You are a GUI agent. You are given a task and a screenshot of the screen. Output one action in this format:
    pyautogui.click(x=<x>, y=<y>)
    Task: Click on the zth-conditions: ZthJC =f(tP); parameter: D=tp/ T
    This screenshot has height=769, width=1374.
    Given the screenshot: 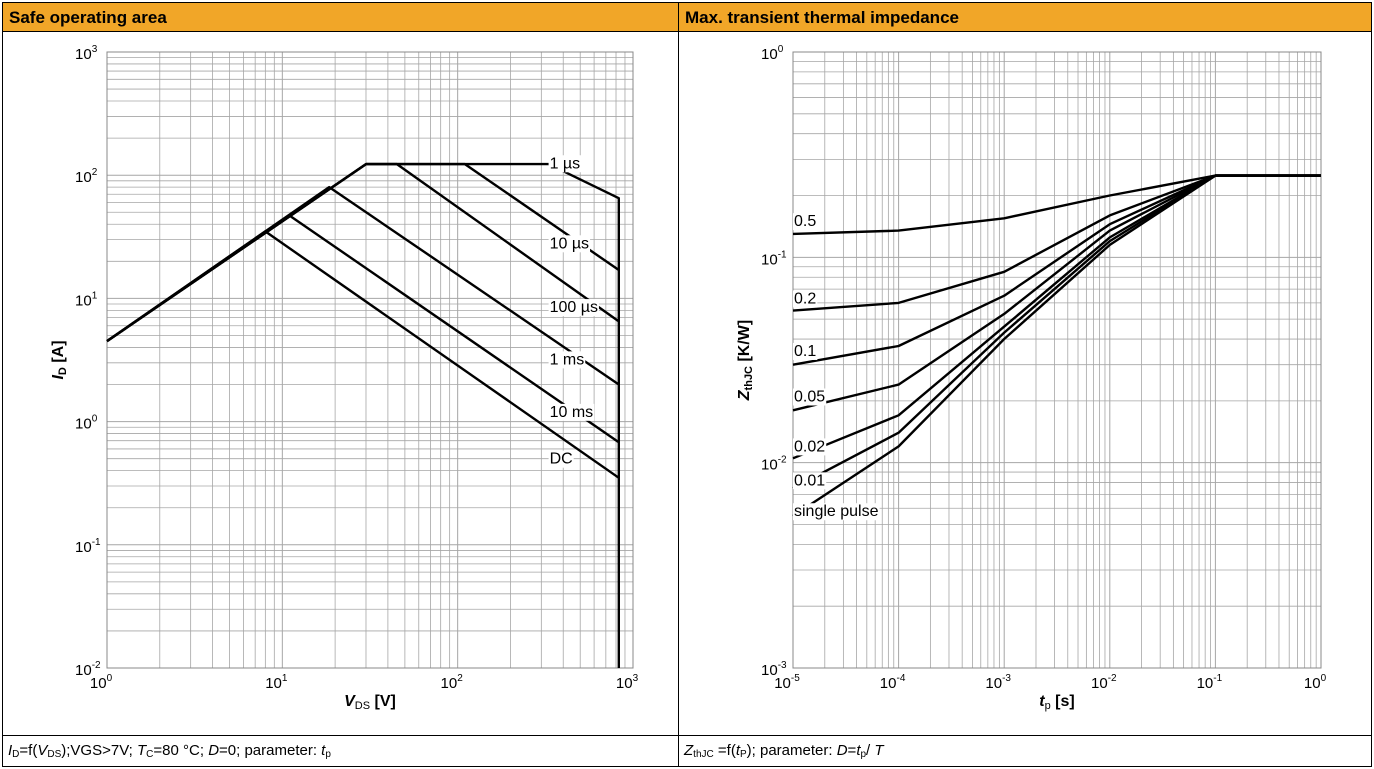 What is the action you would take?
    pyautogui.click(x=784, y=751)
    